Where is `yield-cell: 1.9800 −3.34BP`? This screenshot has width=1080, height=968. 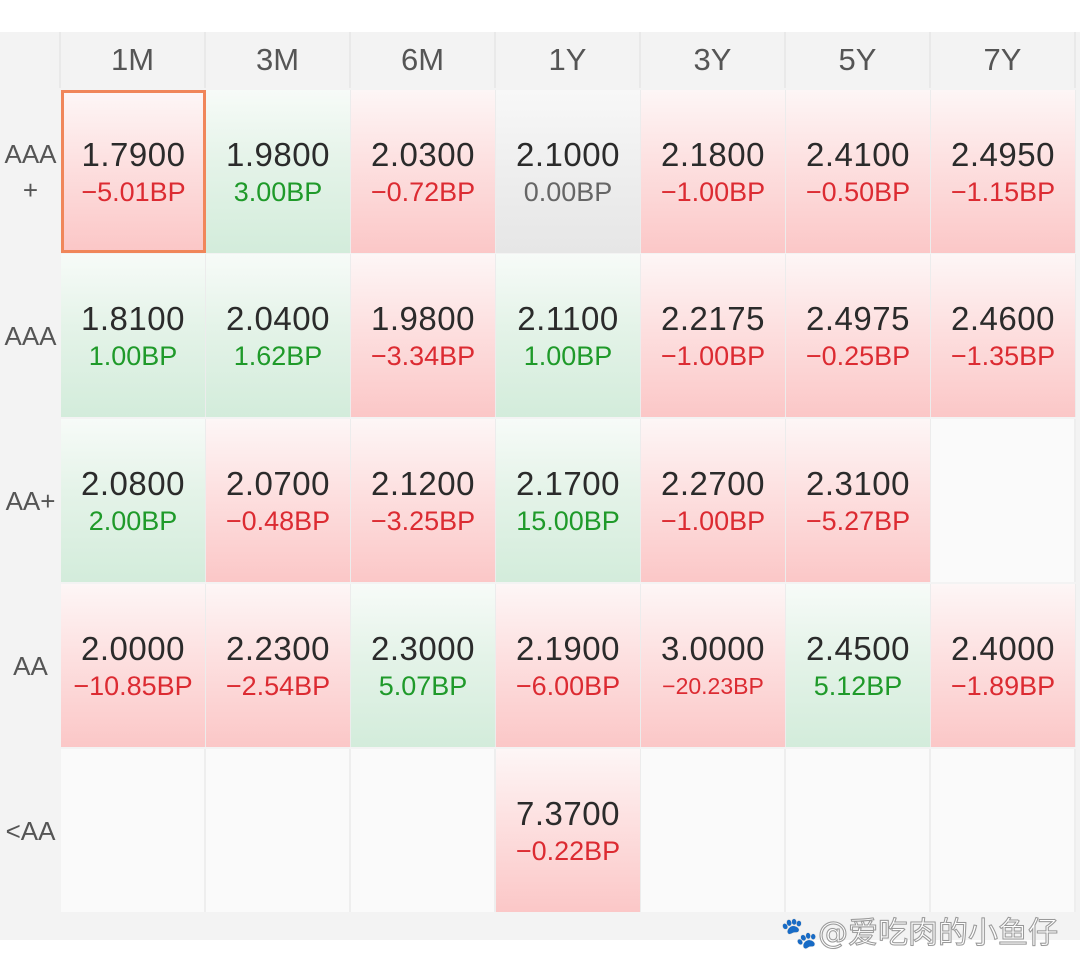 yield-cell: 1.9800 −3.34BP is located at coordinates (423, 335).